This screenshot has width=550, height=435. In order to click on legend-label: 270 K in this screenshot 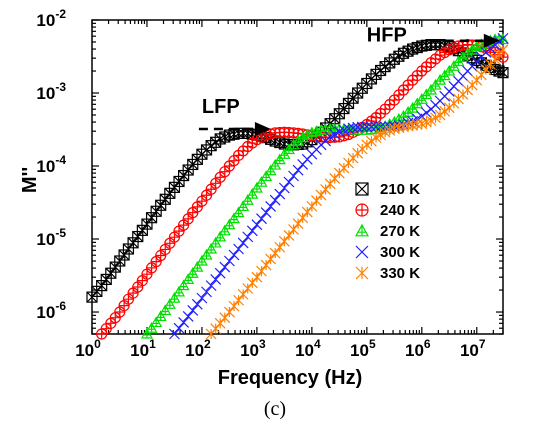, I will do `click(400, 231)`.